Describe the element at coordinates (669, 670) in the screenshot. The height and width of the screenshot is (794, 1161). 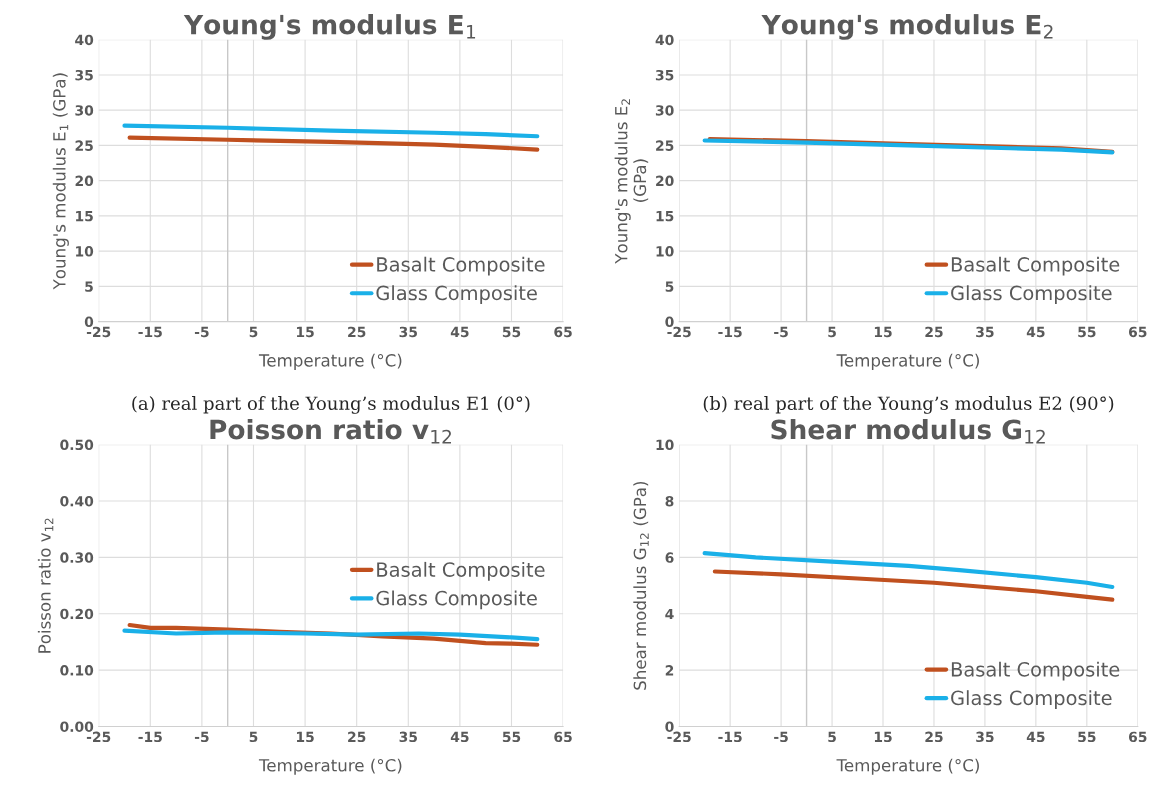
I see `y-tick-label: 2` at that location.